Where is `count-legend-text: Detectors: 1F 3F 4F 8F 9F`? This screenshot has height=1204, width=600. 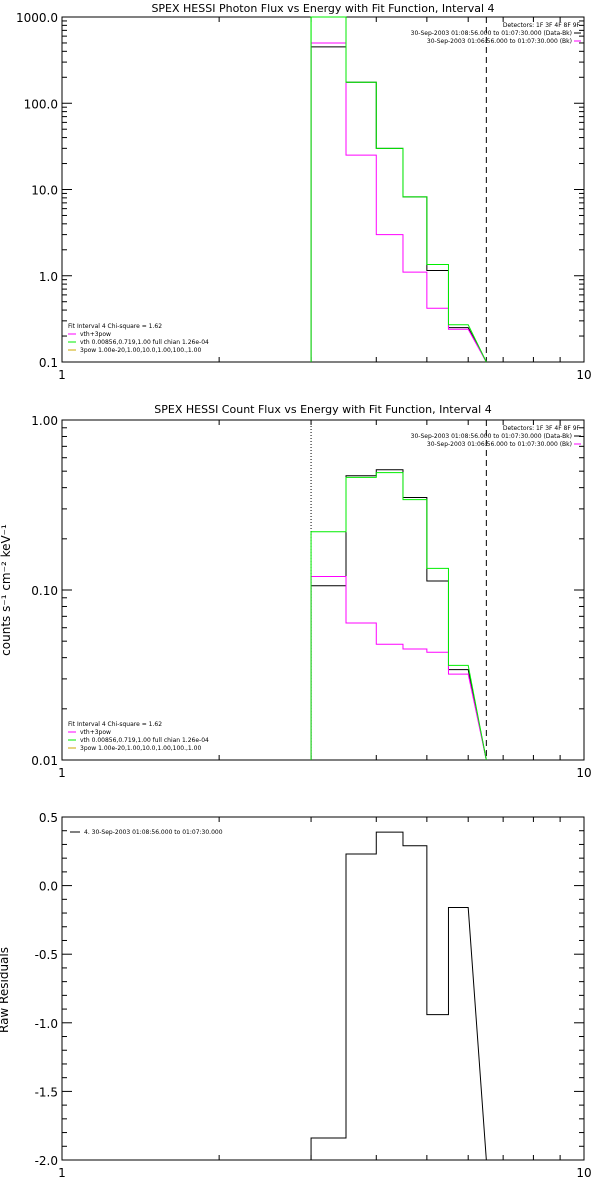
count-legend-text: Detectors: 1F 3F 4F 8F 9F is located at coordinates (542, 428).